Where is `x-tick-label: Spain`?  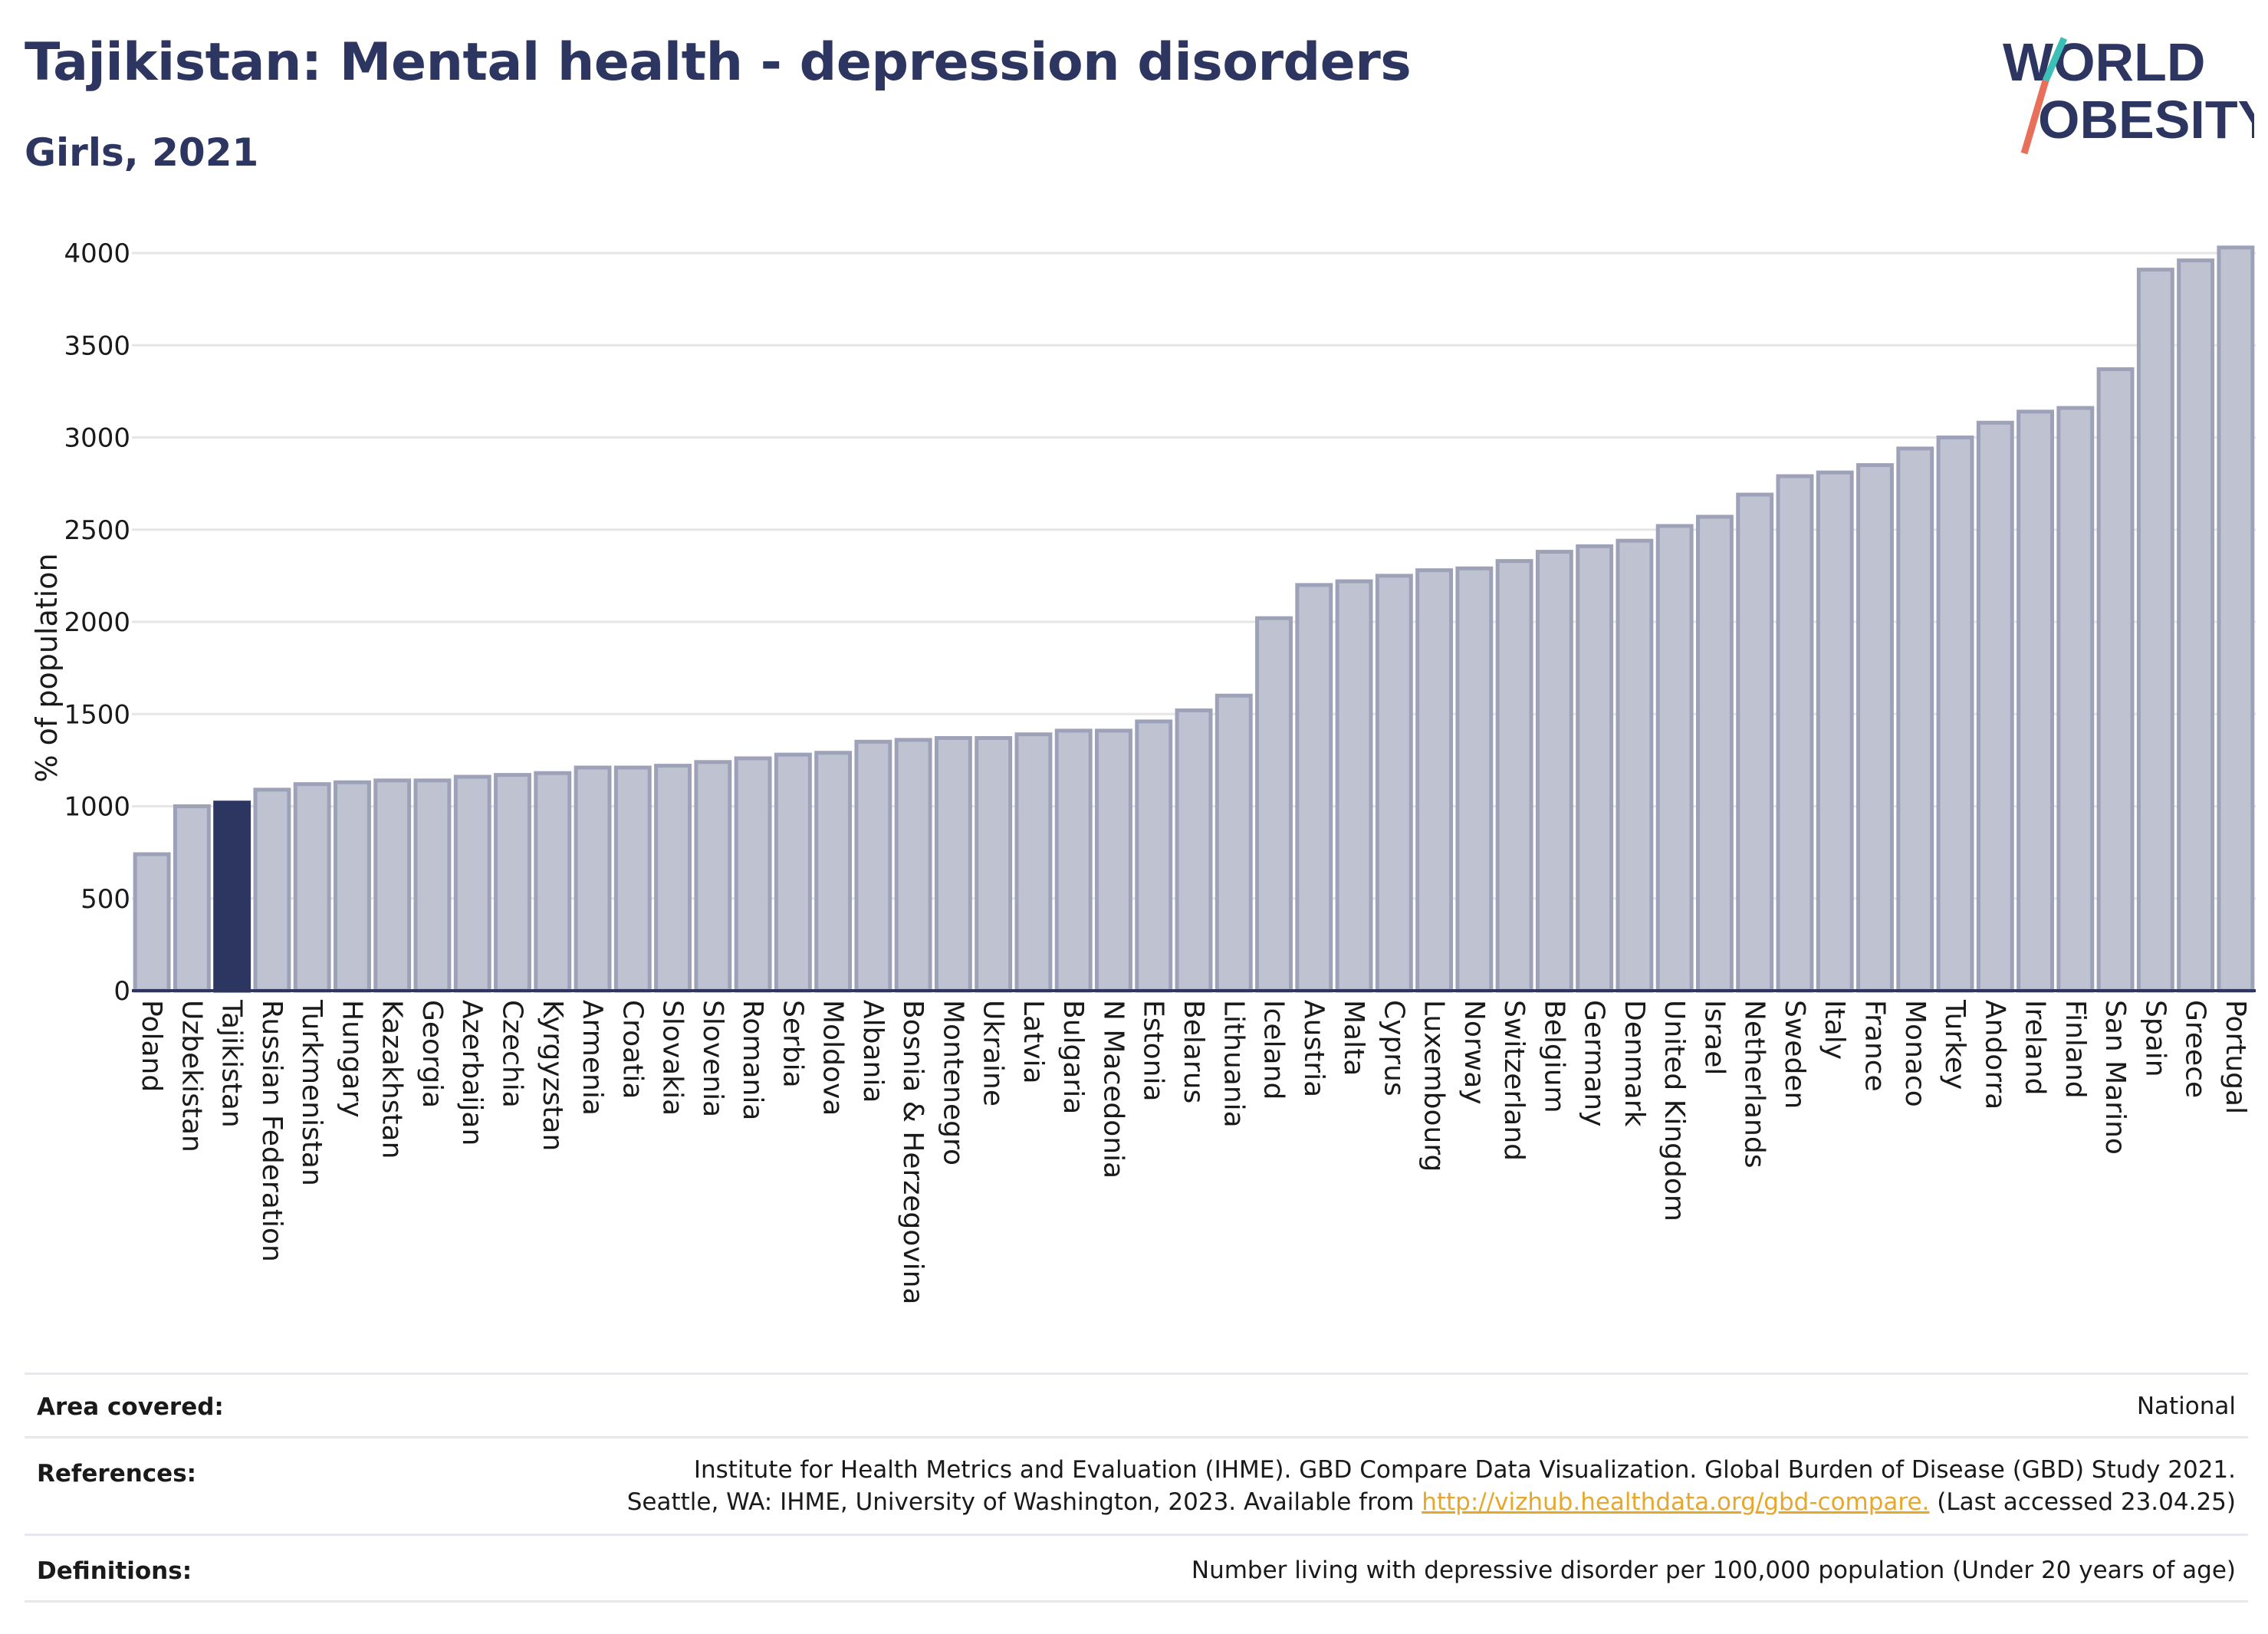 x-tick-label: Spain is located at coordinates (2155, 1039).